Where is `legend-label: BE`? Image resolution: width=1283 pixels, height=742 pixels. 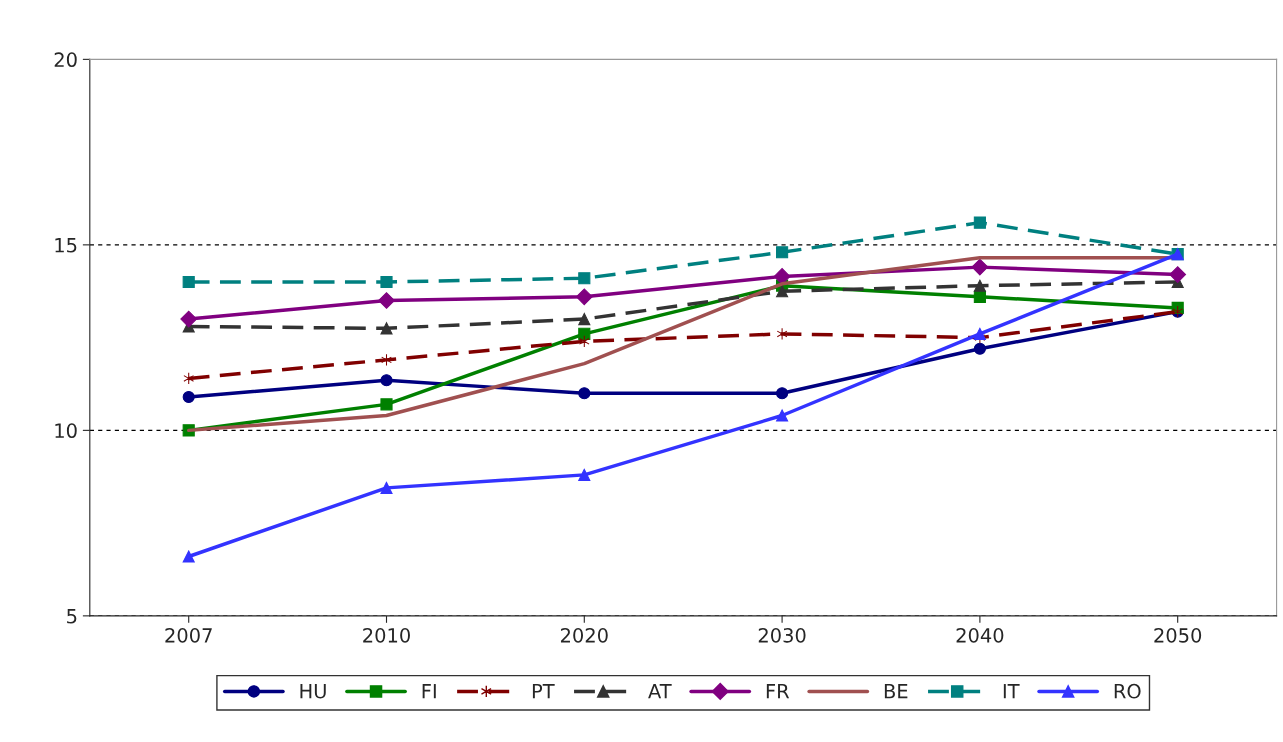 legend-label: BE is located at coordinates (896, 691).